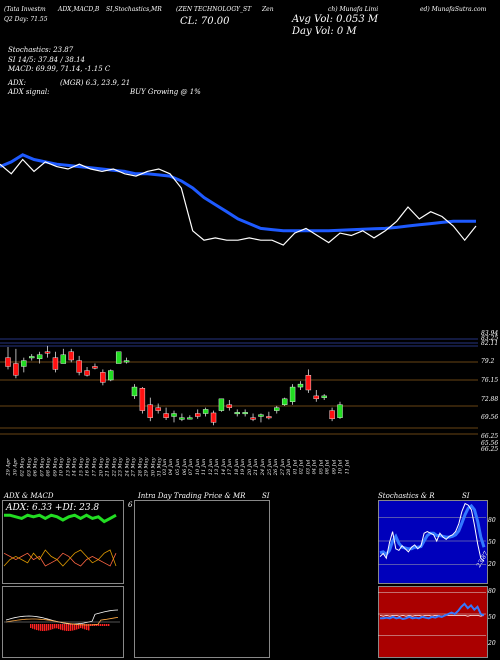 The image size is (500, 660). Describe the element at coordinates (490, 343) in the screenshot. I see `price-label: 82.11` at that location.